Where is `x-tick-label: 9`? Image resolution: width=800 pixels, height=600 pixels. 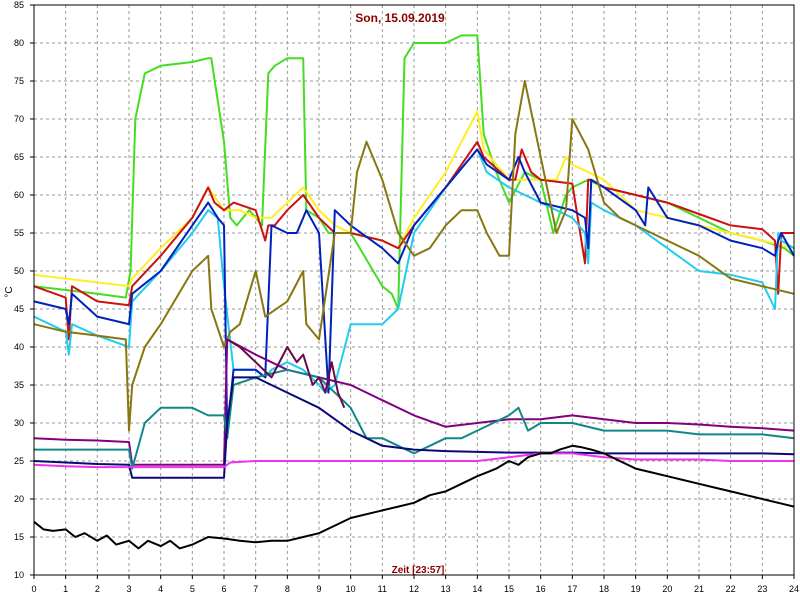
x-tick-label: 9 is located at coordinates (318, 589).